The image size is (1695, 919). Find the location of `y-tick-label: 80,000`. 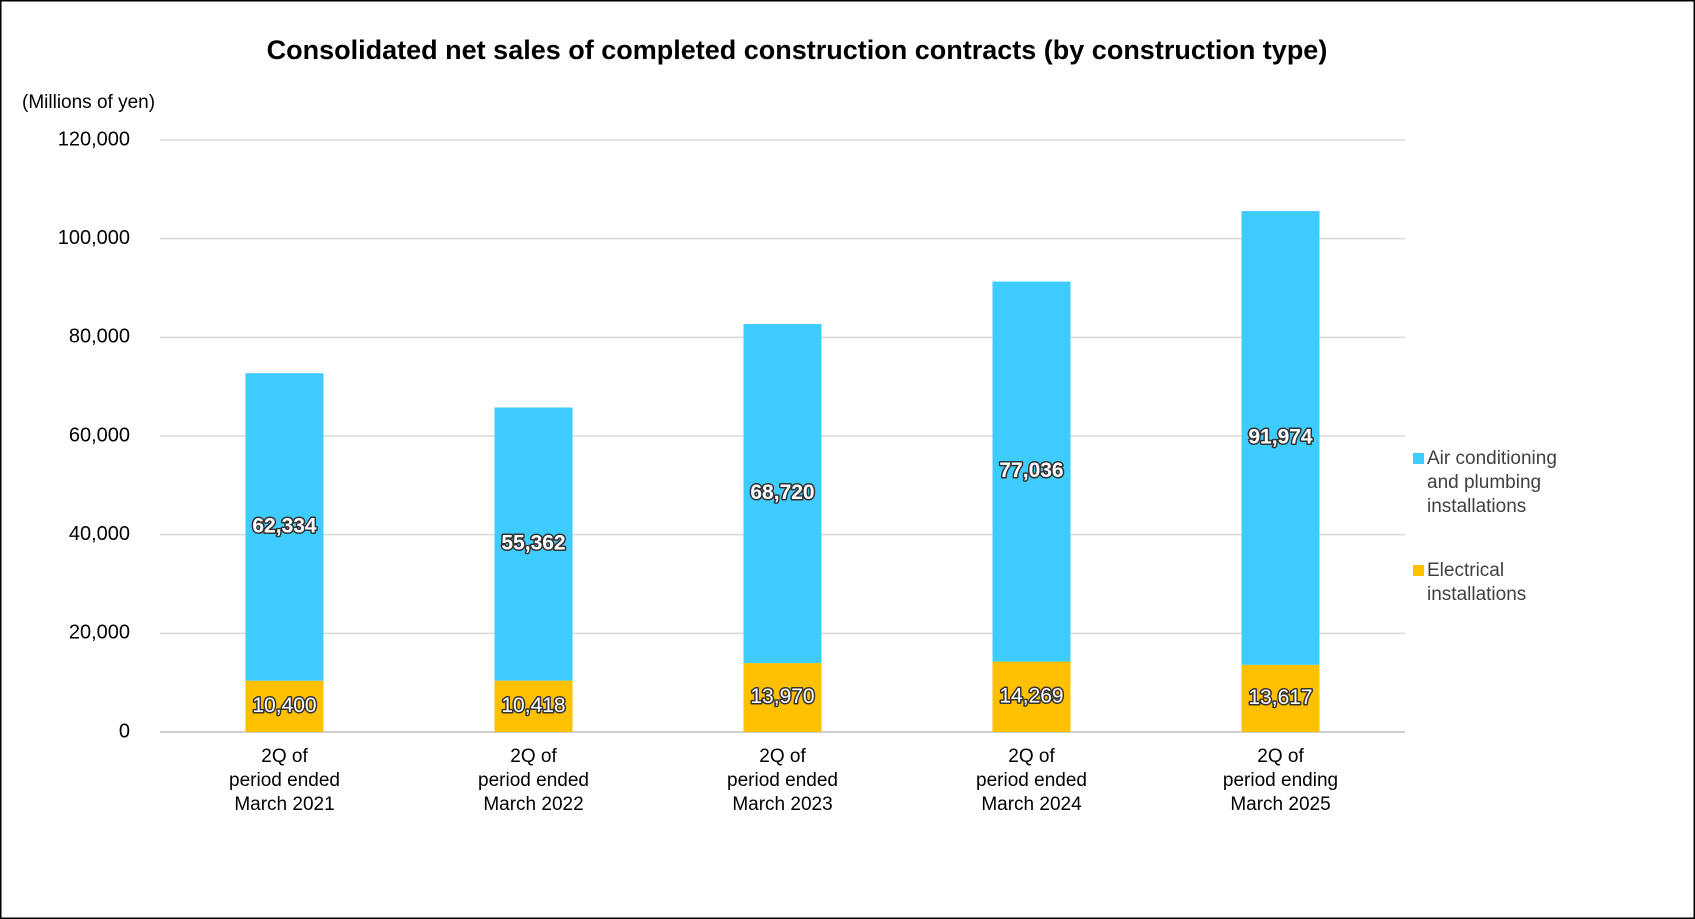

y-tick-label: 80,000 is located at coordinates (99, 337).